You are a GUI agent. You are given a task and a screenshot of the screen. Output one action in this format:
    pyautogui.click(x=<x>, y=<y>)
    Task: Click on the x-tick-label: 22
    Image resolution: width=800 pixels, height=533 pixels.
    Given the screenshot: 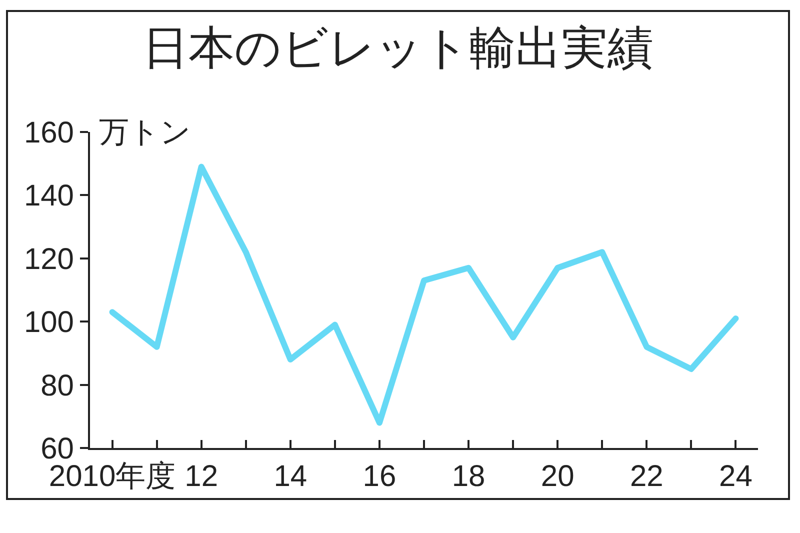 What is the action you would take?
    pyautogui.click(x=647, y=476)
    